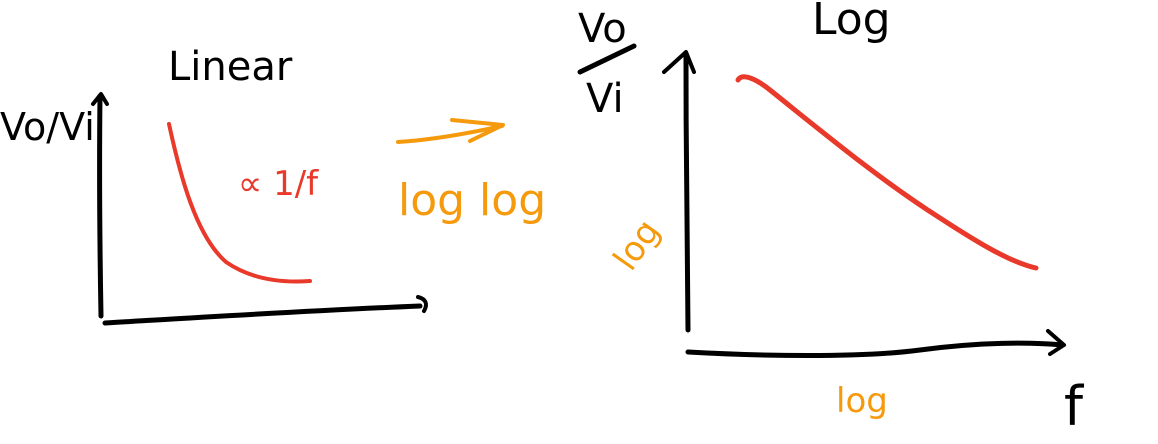 The height and width of the screenshot is (444, 1158). What do you see at coordinates (887, 172) in the screenshot?
I see `log-log-line` at bounding box center [887, 172].